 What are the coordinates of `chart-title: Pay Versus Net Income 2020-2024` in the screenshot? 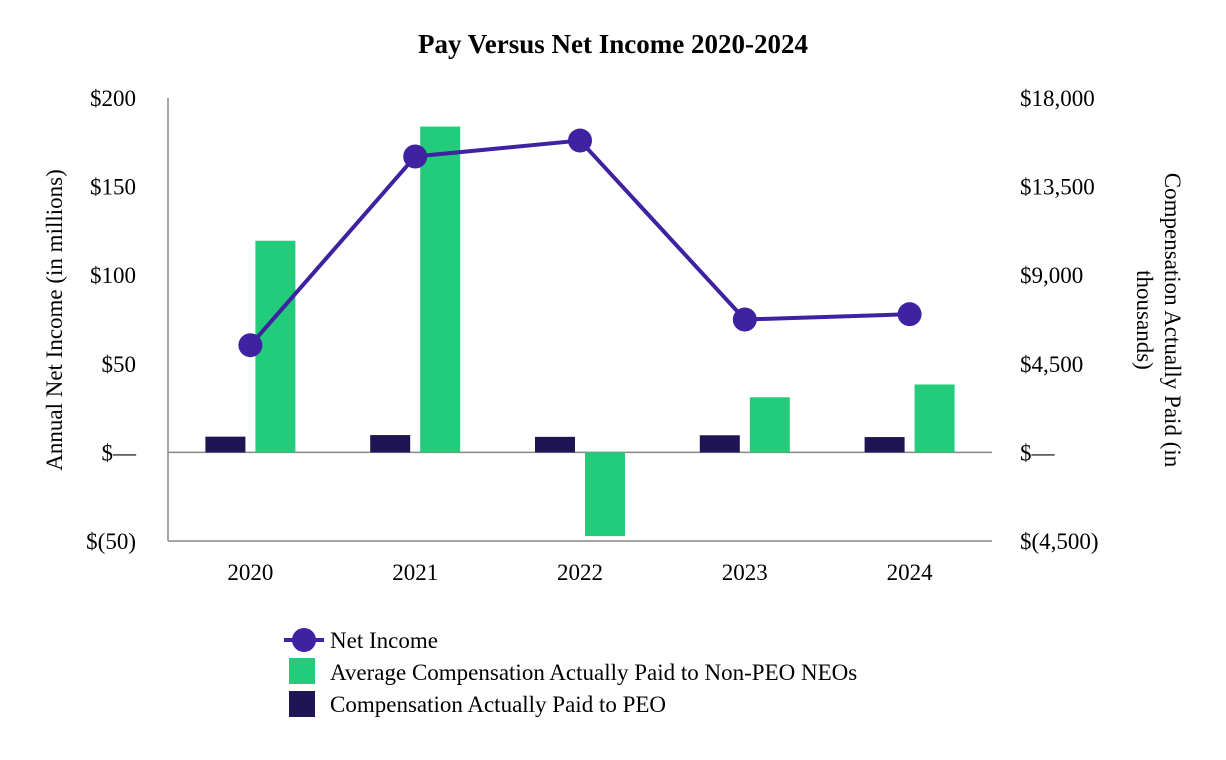 It's located at (613, 44).